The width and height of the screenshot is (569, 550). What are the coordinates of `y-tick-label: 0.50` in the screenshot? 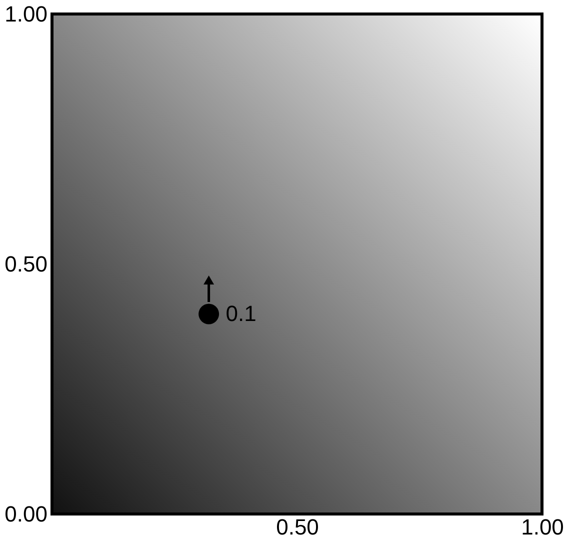 It's located at (26, 264).